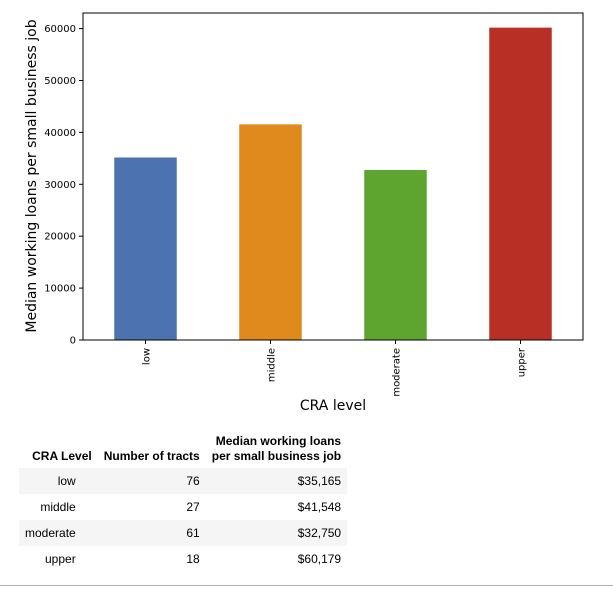 This screenshot has height=589, width=613. What do you see at coordinates (522, 362) in the screenshot?
I see `x-tick-label: upper` at bounding box center [522, 362].